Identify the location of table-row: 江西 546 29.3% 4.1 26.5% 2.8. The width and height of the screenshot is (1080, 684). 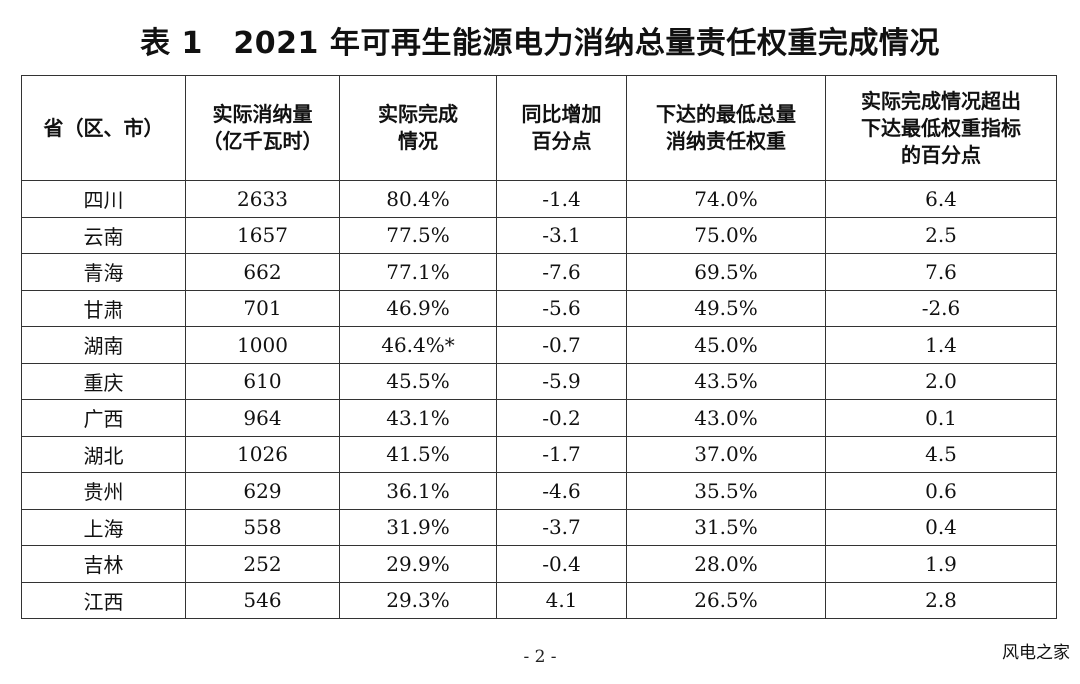
(539, 600).